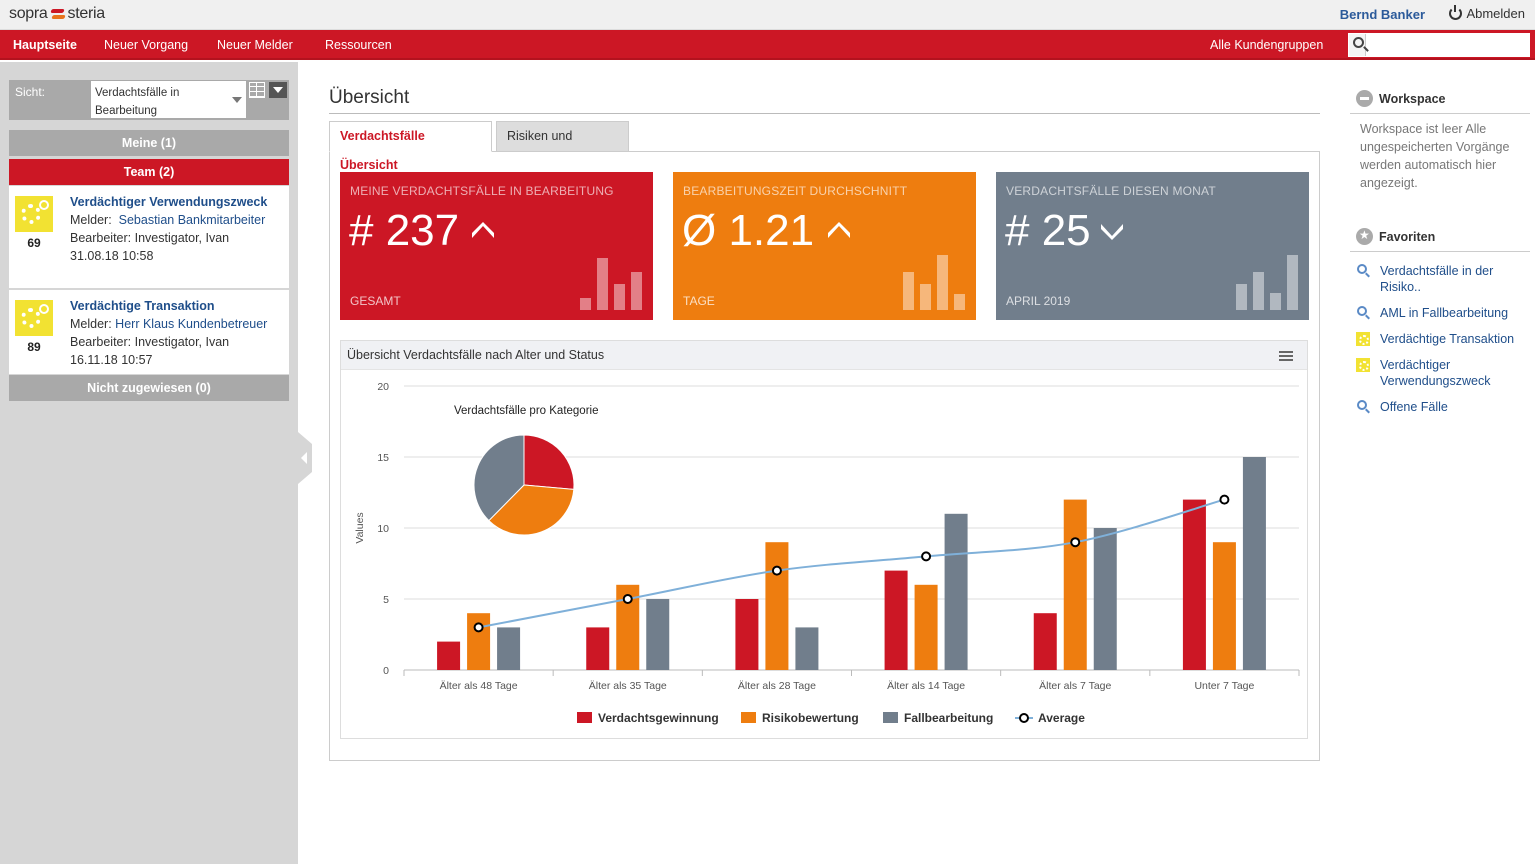 The width and height of the screenshot is (1535, 864). What do you see at coordinates (926, 686) in the screenshot?
I see `x-tick-label: Älter als 14 Tage` at bounding box center [926, 686].